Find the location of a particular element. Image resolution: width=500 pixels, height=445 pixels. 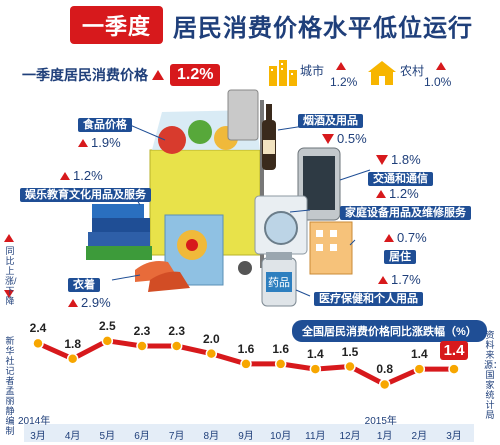

category-medical: 1.7% 医疗保健和个人用品 is located at coordinates (368, 289).